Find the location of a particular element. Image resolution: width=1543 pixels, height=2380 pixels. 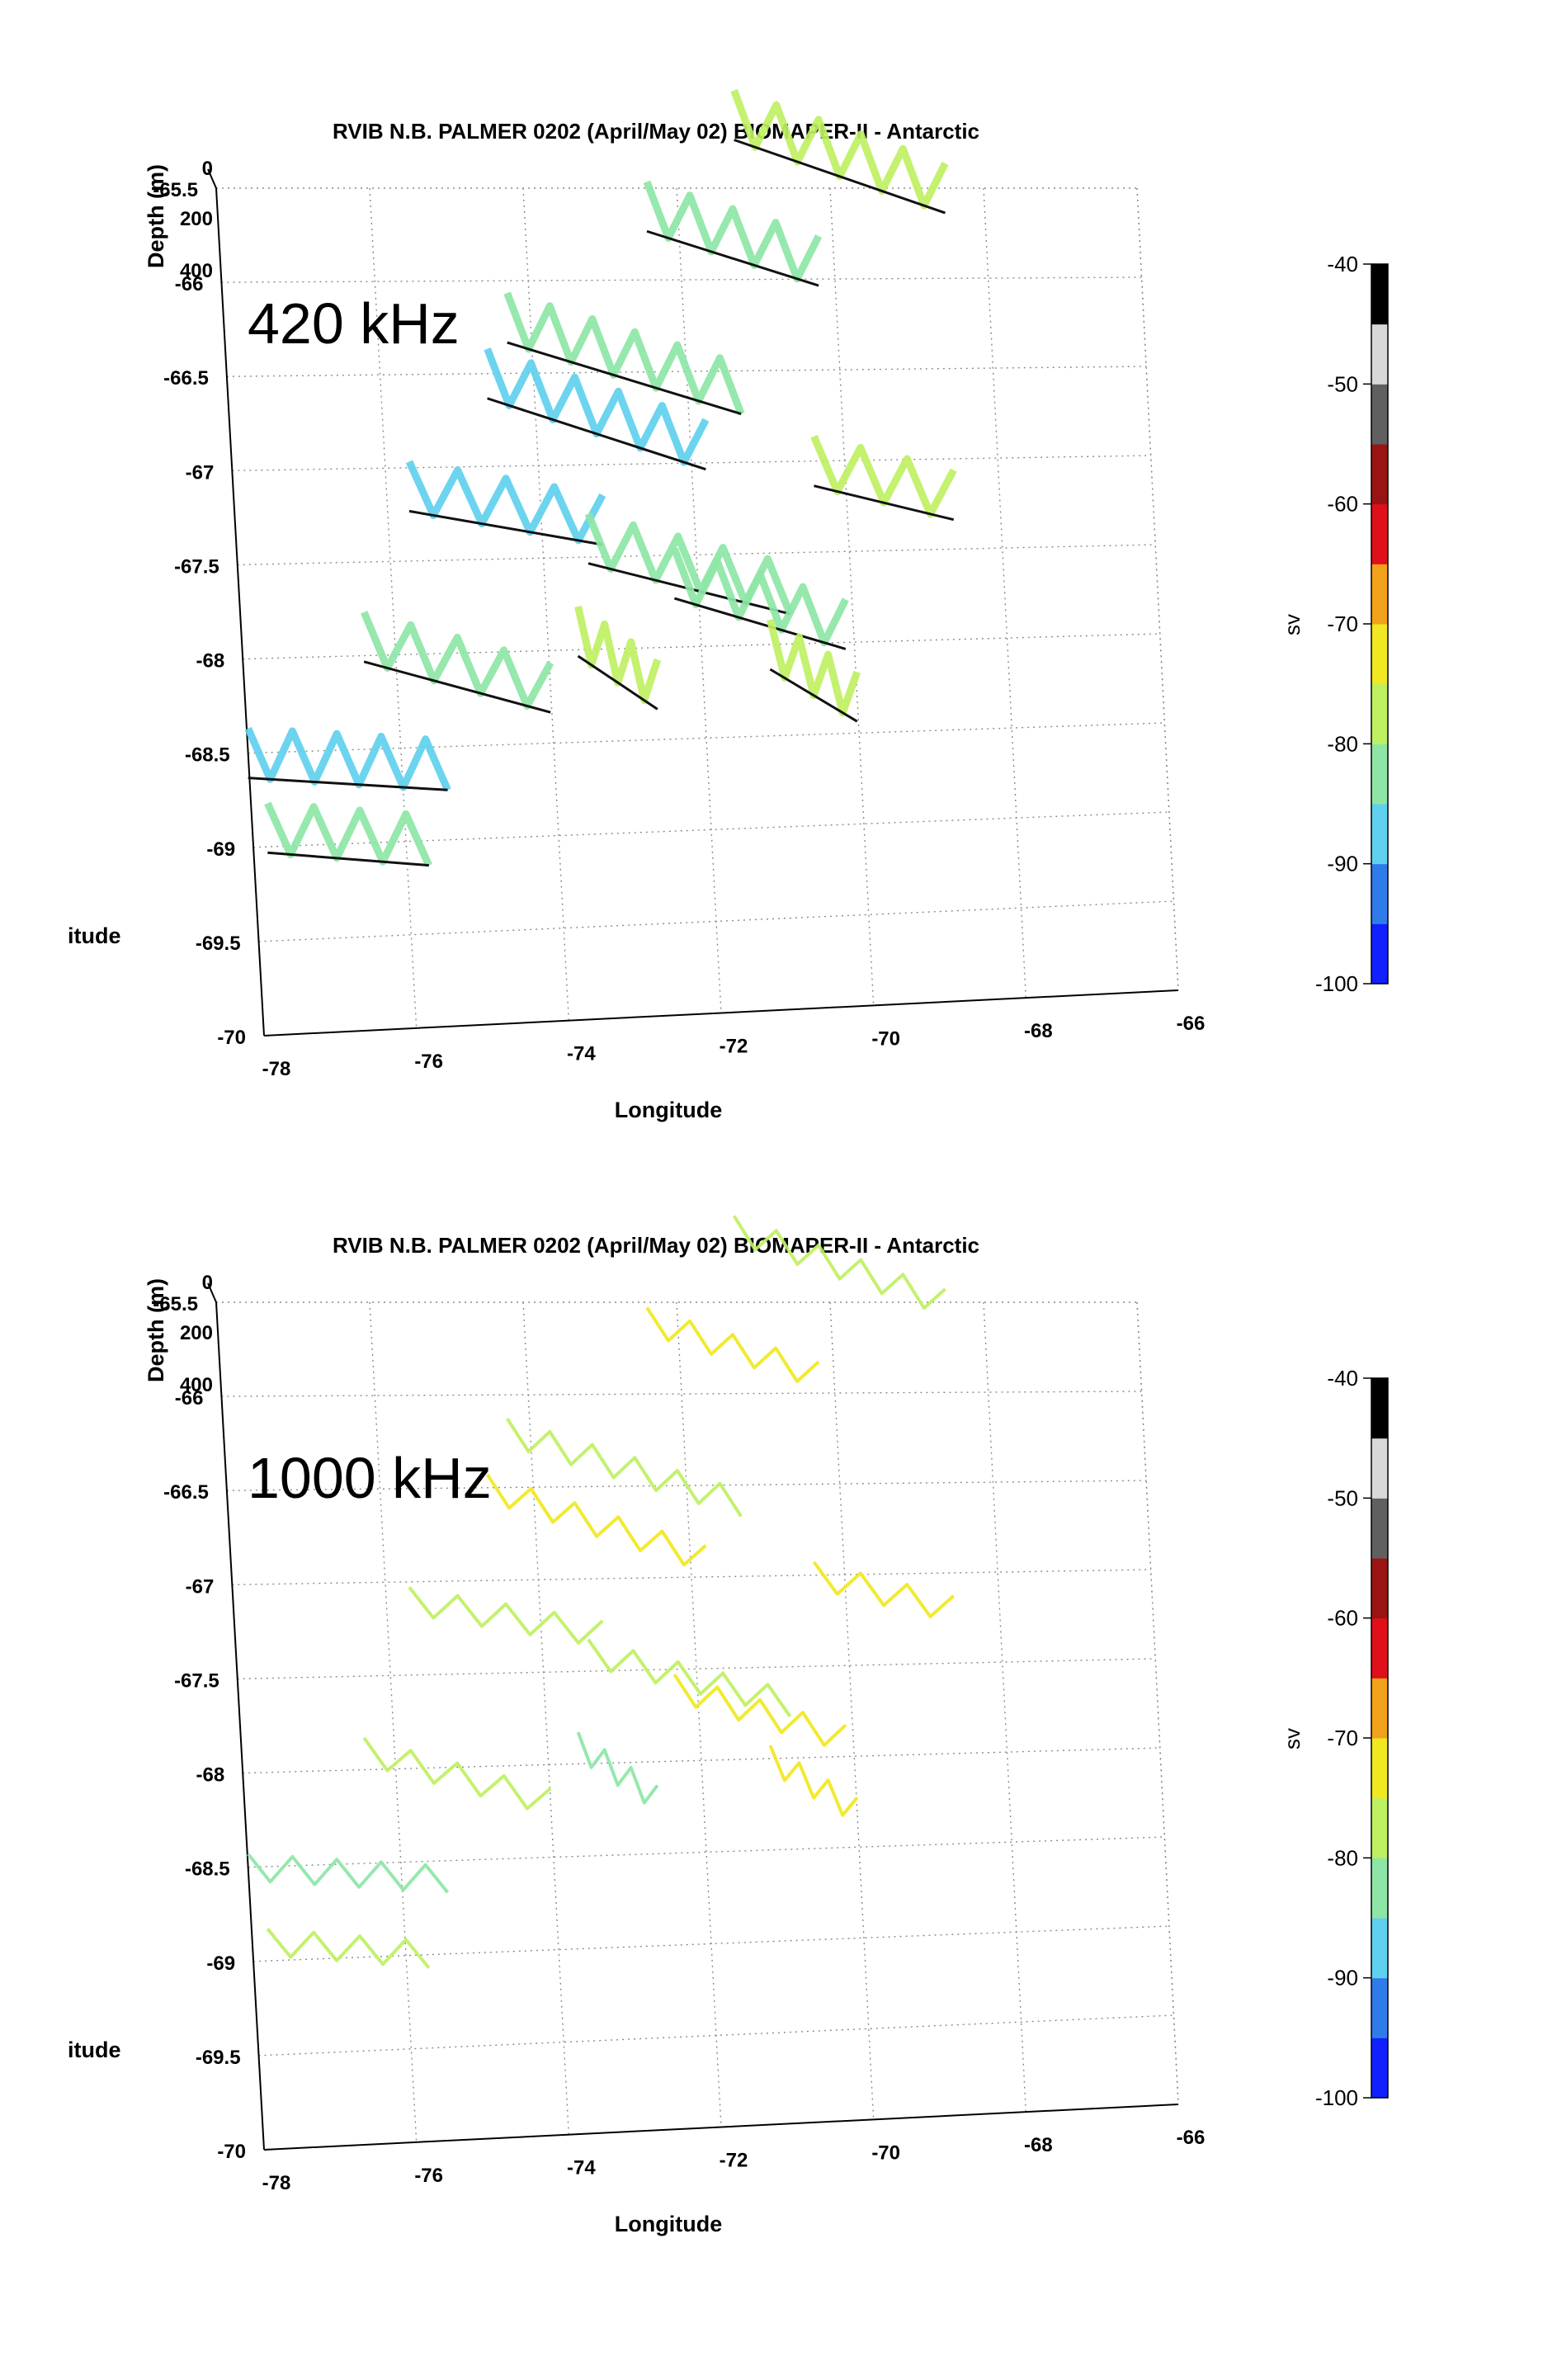

colorbar: -40 -50 -60 -70 -80 -90 -100 is located at coordinates (1352, 624).